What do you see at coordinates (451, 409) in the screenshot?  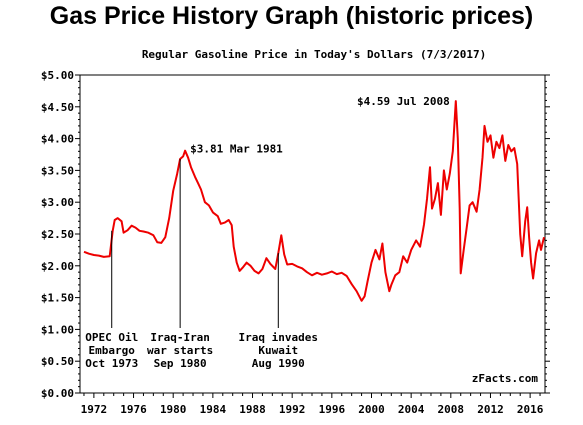 I see `x-tick-label: 2008` at bounding box center [451, 409].